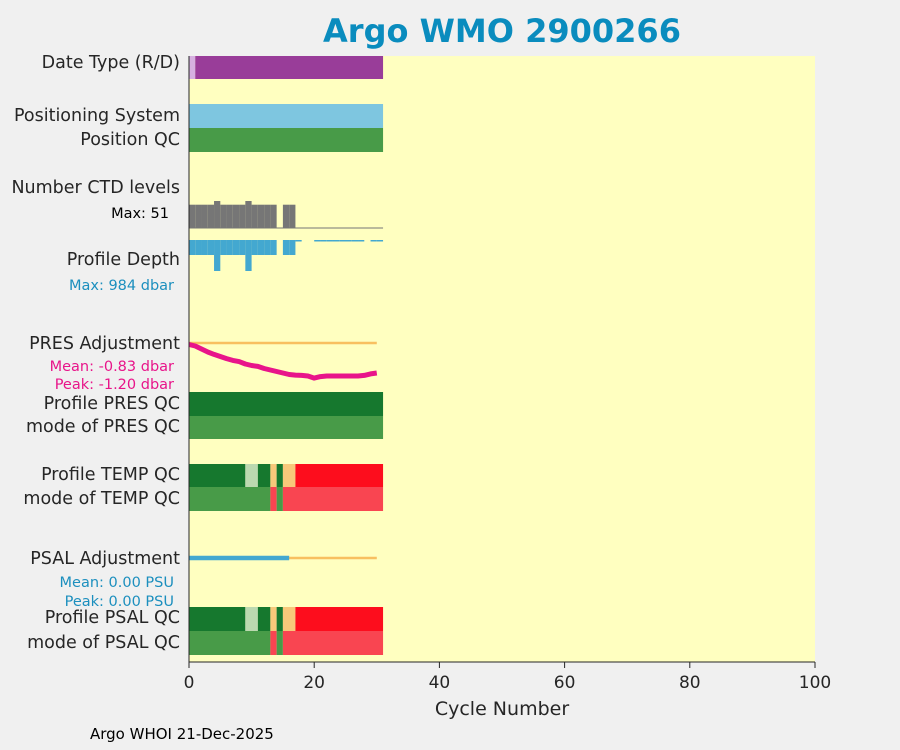 This screenshot has width=900, height=750. I want to click on label-mode-temp-qc: mode of TEMP QC, so click(101, 499).